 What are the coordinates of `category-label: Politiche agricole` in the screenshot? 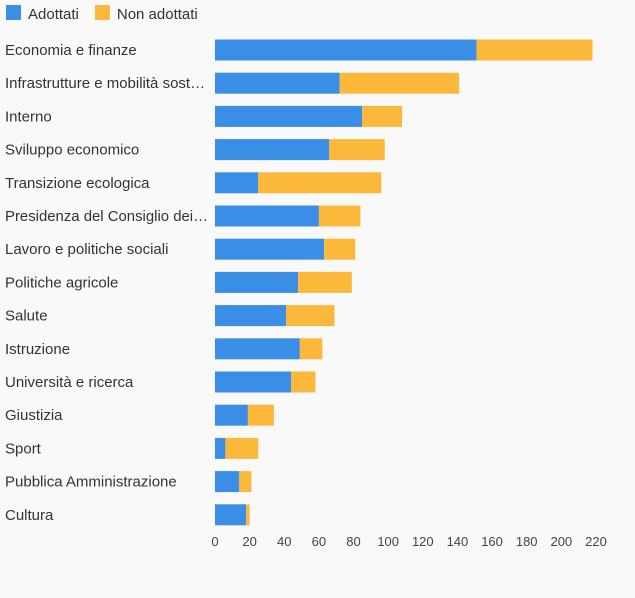 It's located at (61, 282).